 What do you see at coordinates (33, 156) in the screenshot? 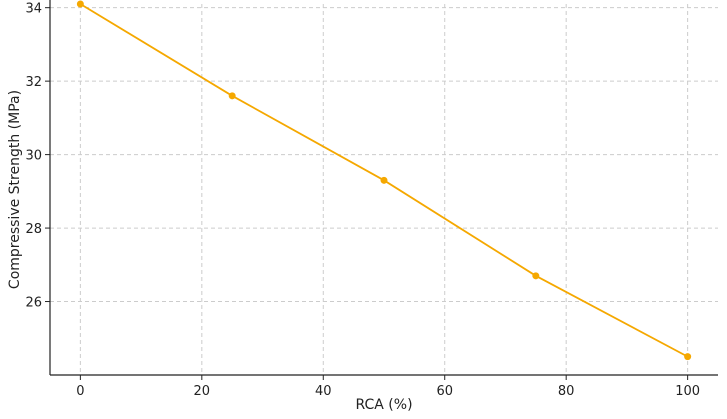
I see `y-tick-label: 30` at bounding box center [33, 156].